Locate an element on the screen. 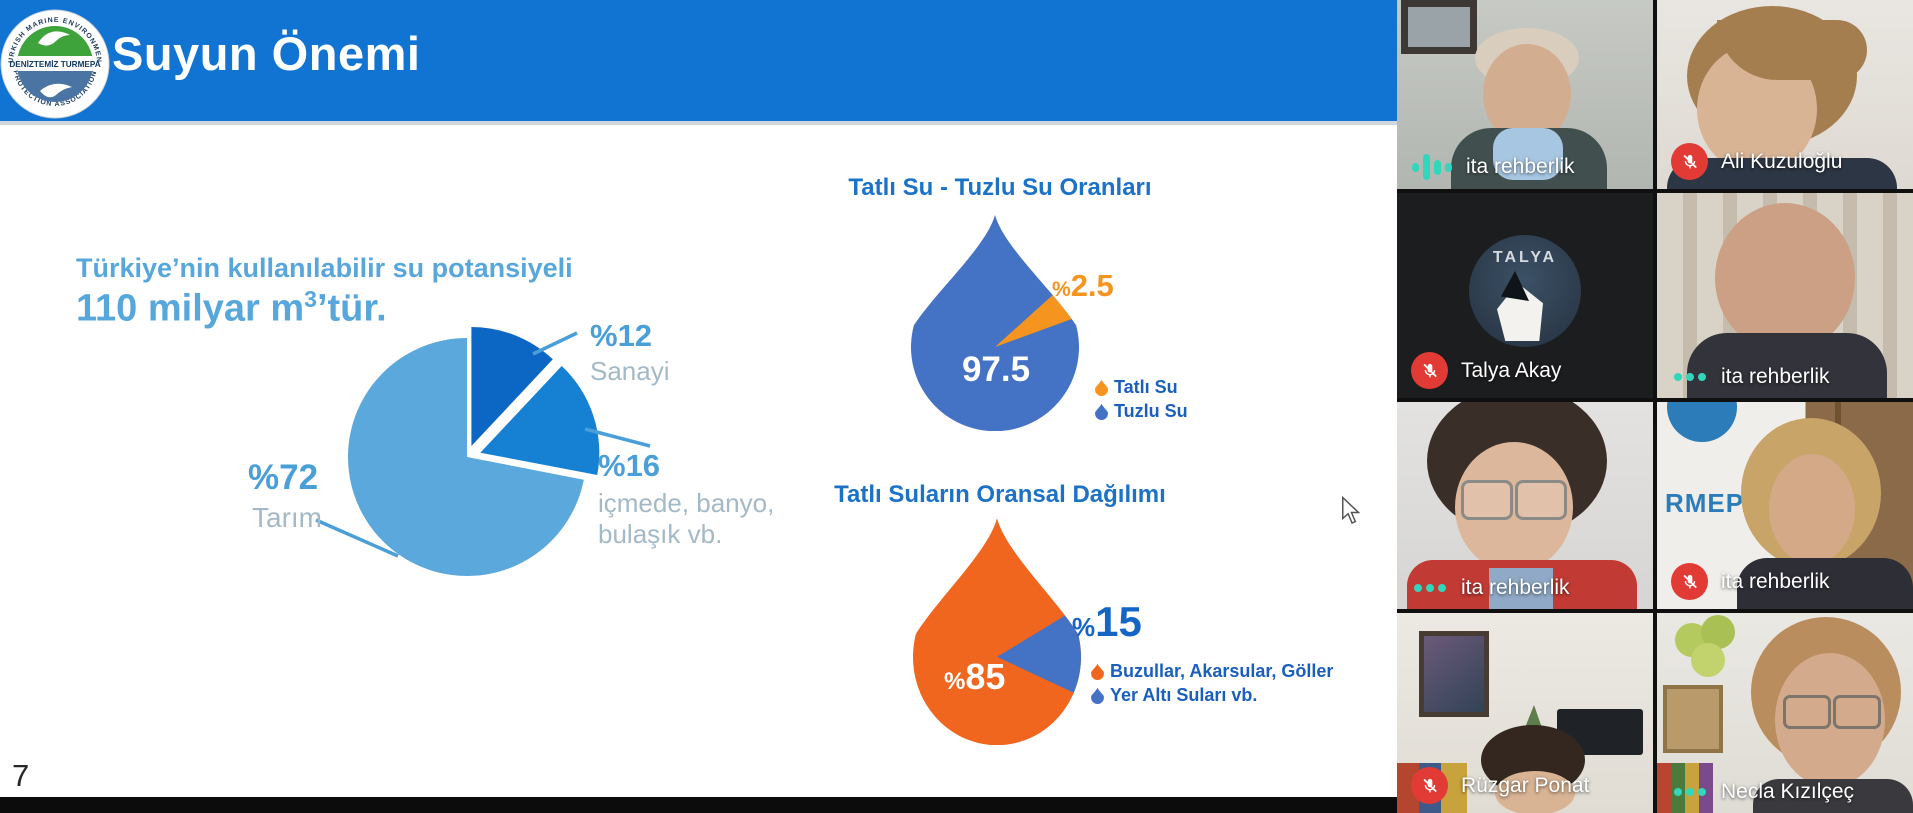 Image resolution: width=1913 pixels, height=813 pixels. legend-label: Tatlı Su is located at coordinates (1146, 387).